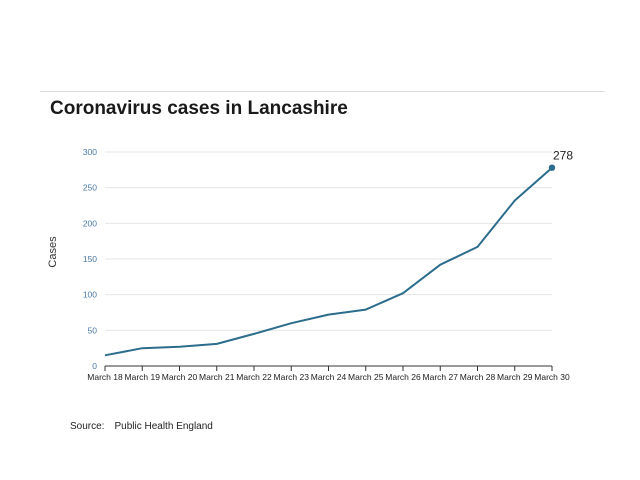 This screenshot has width=640, height=480. Describe the element at coordinates (90, 295) in the screenshot. I see `y-tick-label: 100` at that location.